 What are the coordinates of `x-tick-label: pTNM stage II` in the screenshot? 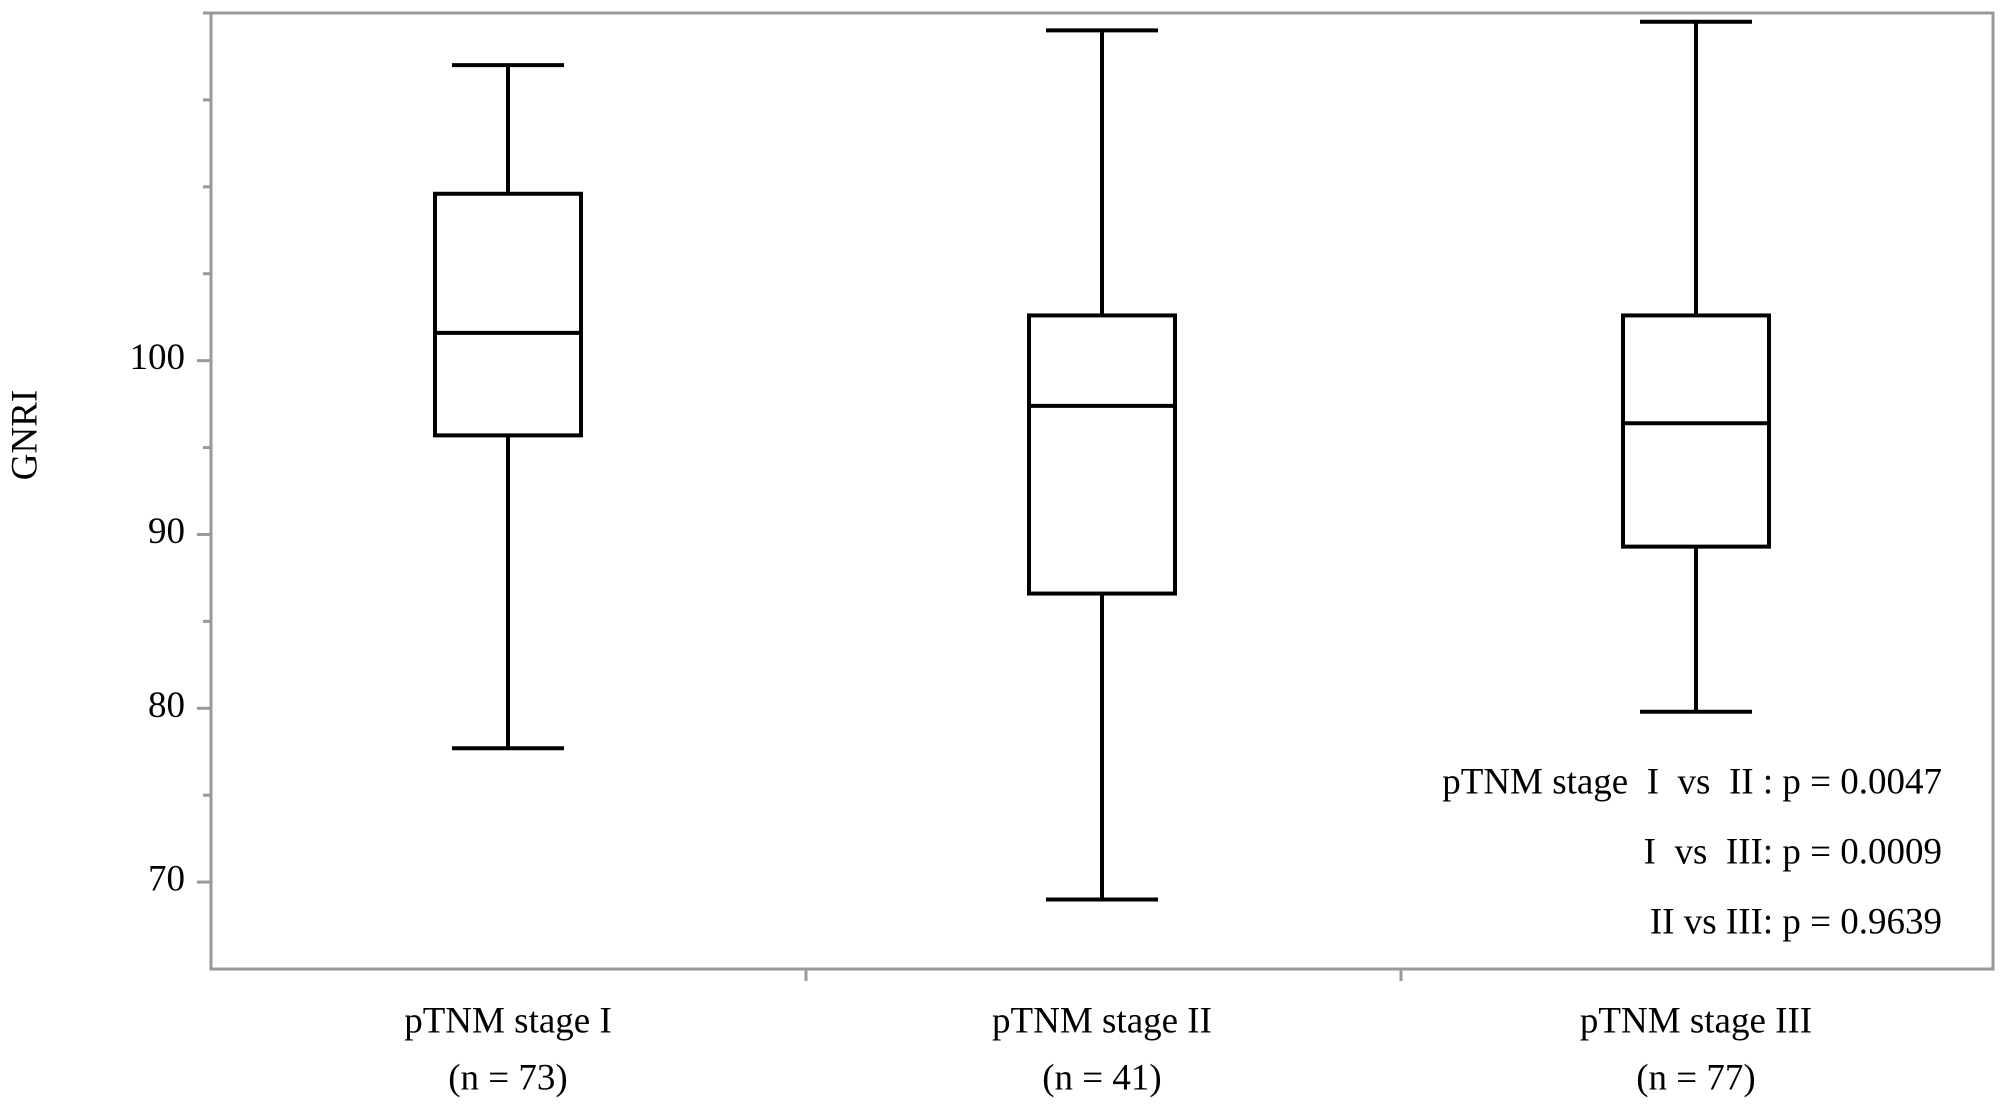 It's located at (1102, 1020).